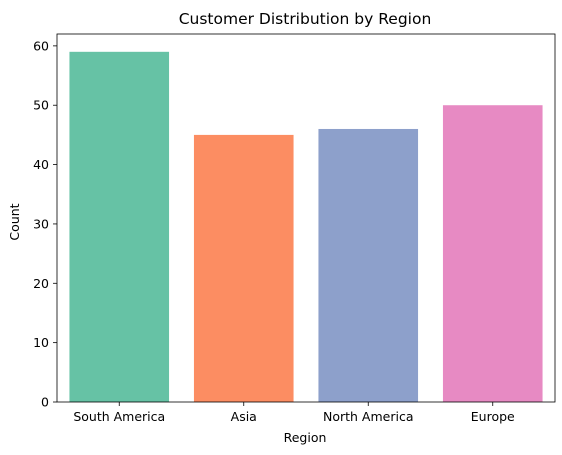 The height and width of the screenshot is (455, 562). Describe the element at coordinates (493, 416) in the screenshot. I see `x-tick-label: Europe` at that location.